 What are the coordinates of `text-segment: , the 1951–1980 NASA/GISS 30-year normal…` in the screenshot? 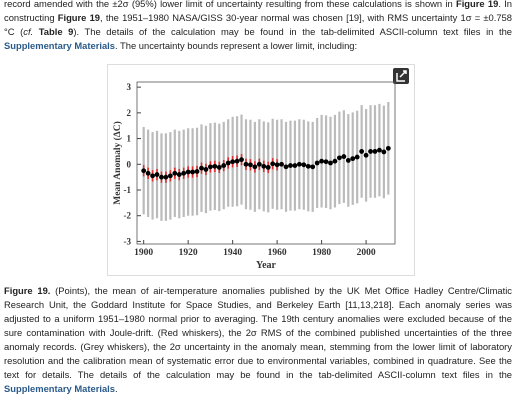 It's located at (258, 24).